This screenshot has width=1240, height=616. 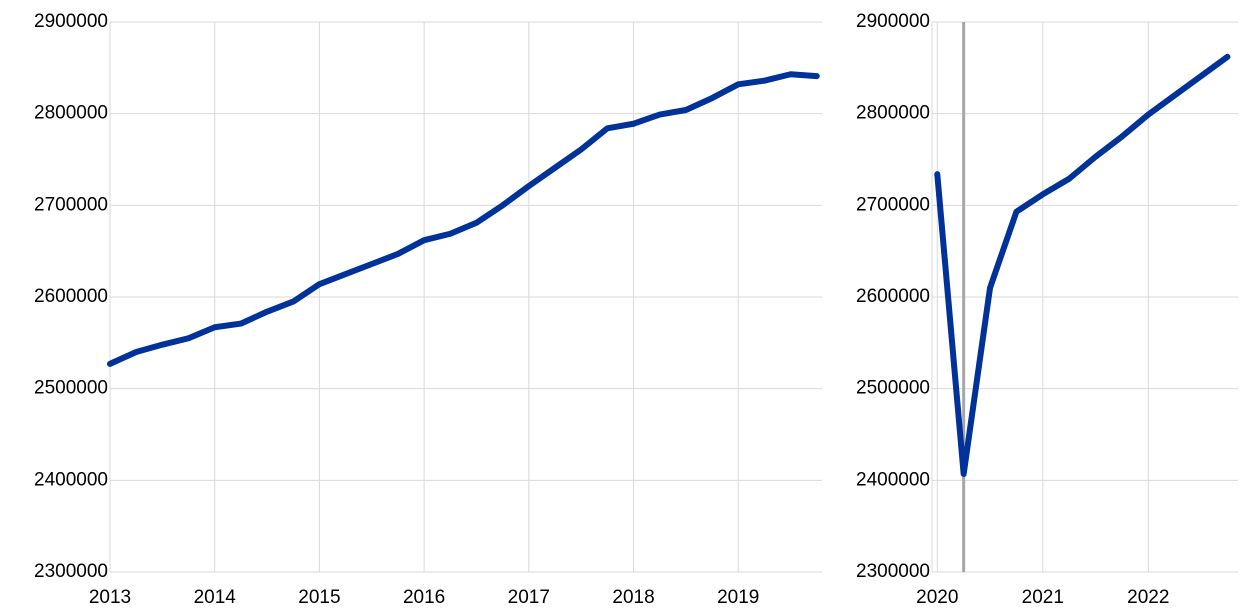 I want to click on x-tick-label: 2016, so click(x=424, y=597).